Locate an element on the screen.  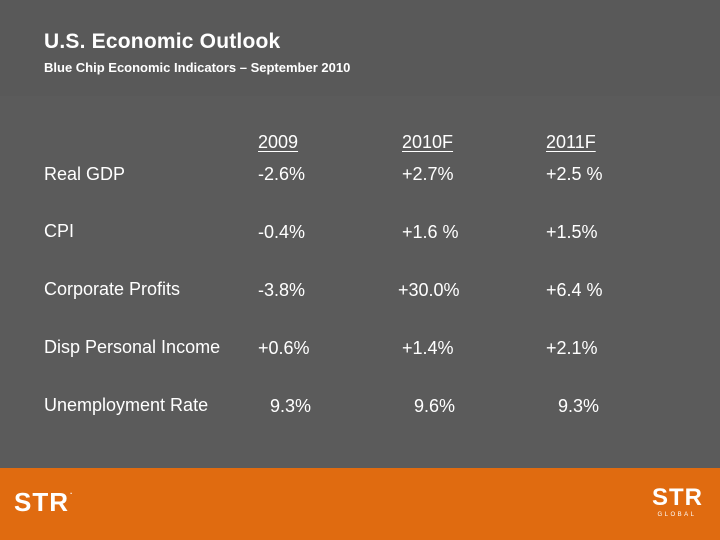
table-cell: +2.7% is located at coordinates (428, 174).